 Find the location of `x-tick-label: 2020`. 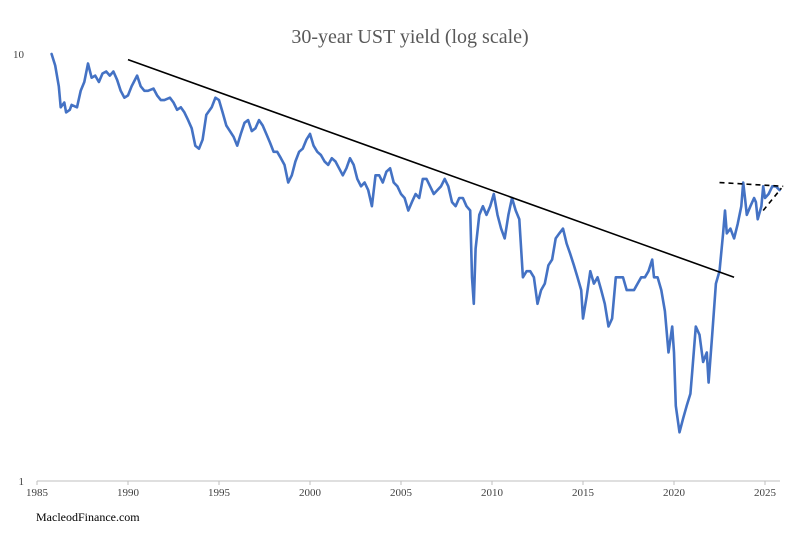

x-tick-label: 2020 is located at coordinates (674, 493).